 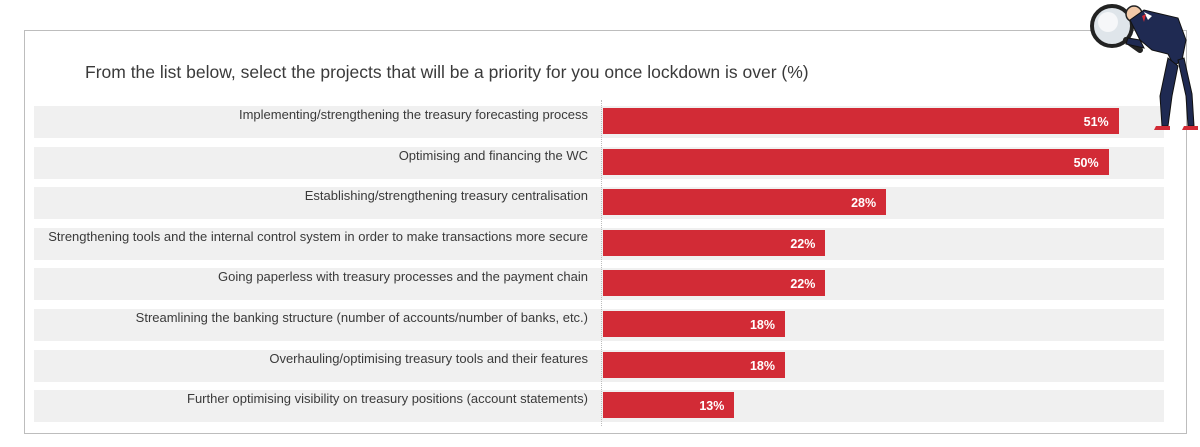 What do you see at coordinates (601, 263) in the screenshot?
I see `category-axis-line` at bounding box center [601, 263].